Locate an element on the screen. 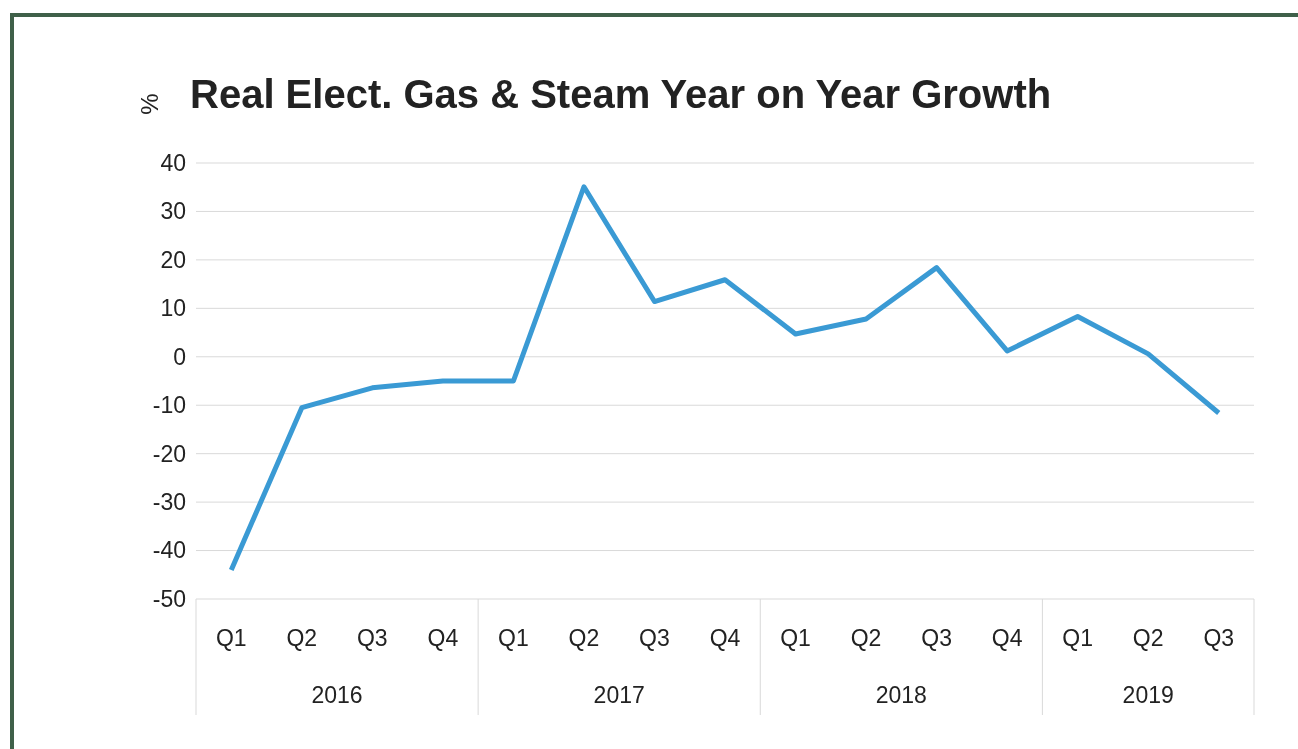 The height and width of the screenshot is (749, 1298). text: 2016 is located at coordinates (337, 695).